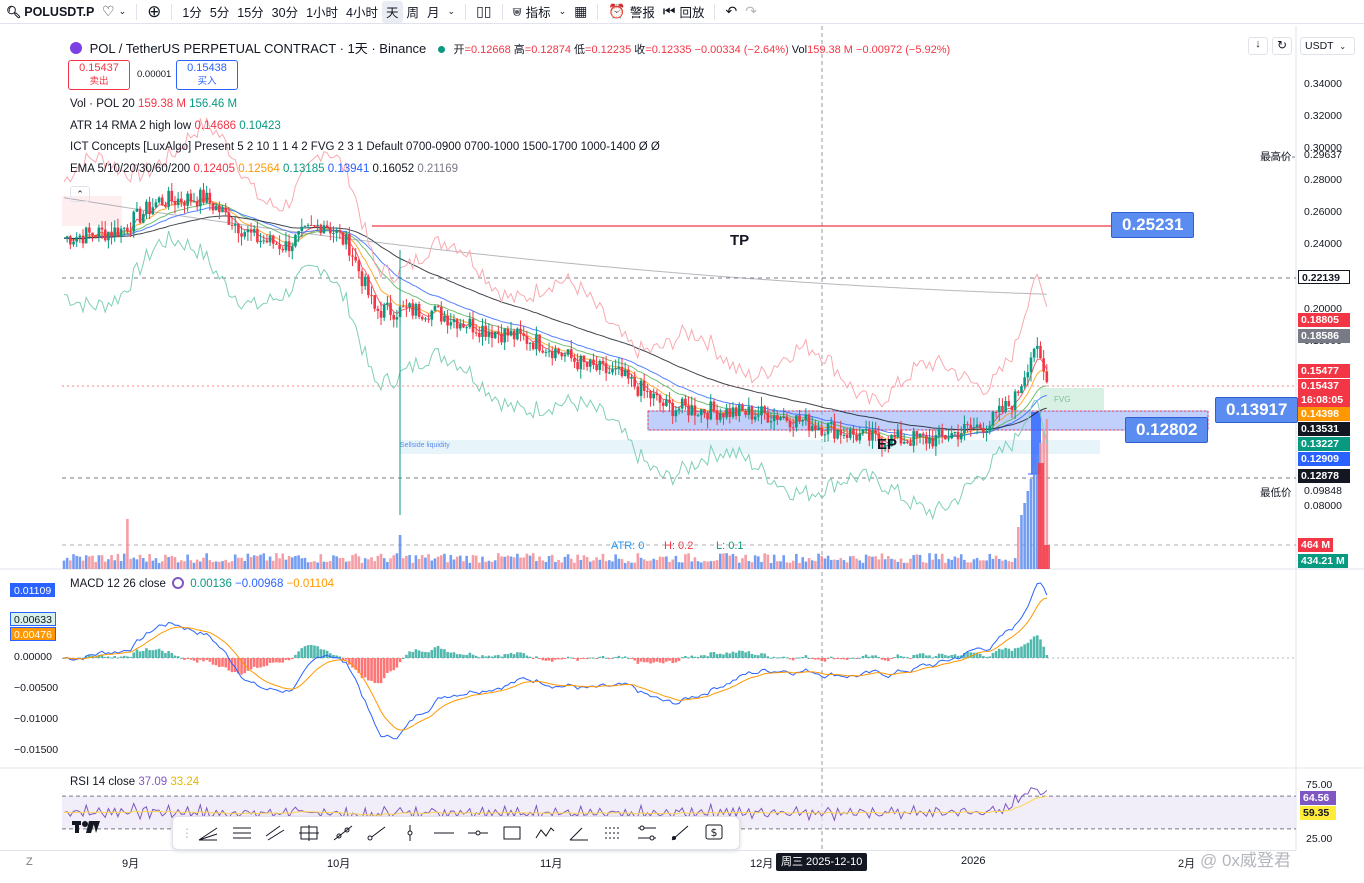  Describe the element at coordinates (207, 75) in the screenshot. I see `buy-button: 0.15438 买入` at that location.